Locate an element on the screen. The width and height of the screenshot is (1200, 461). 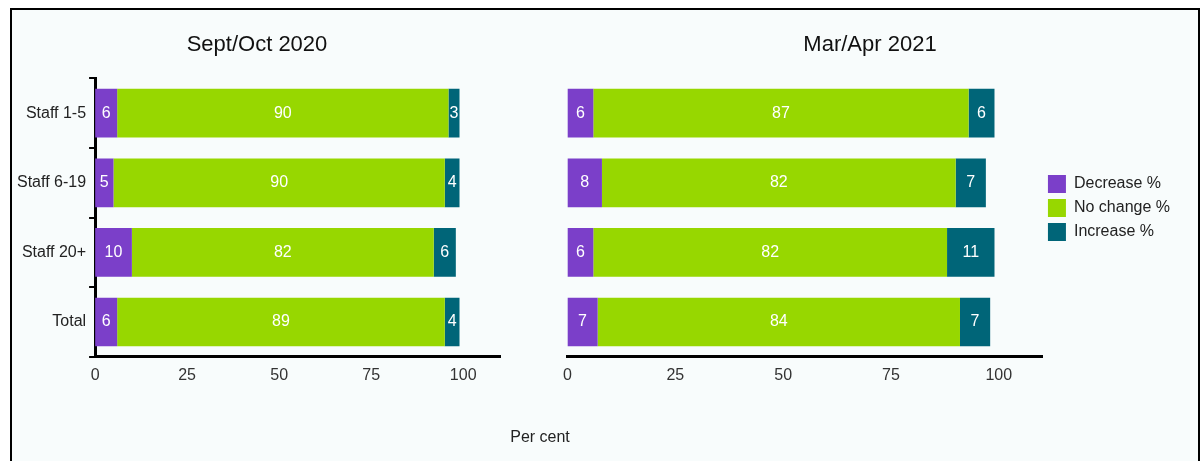
data-label: 84 is located at coordinates (778, 321).